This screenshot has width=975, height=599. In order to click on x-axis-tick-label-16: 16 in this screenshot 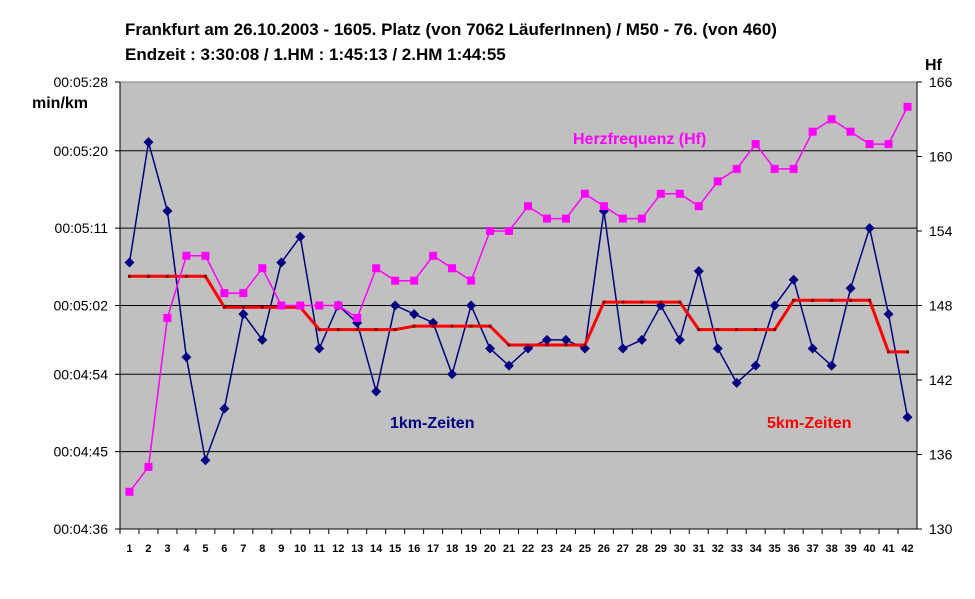, I will do `click(414, 549)`.